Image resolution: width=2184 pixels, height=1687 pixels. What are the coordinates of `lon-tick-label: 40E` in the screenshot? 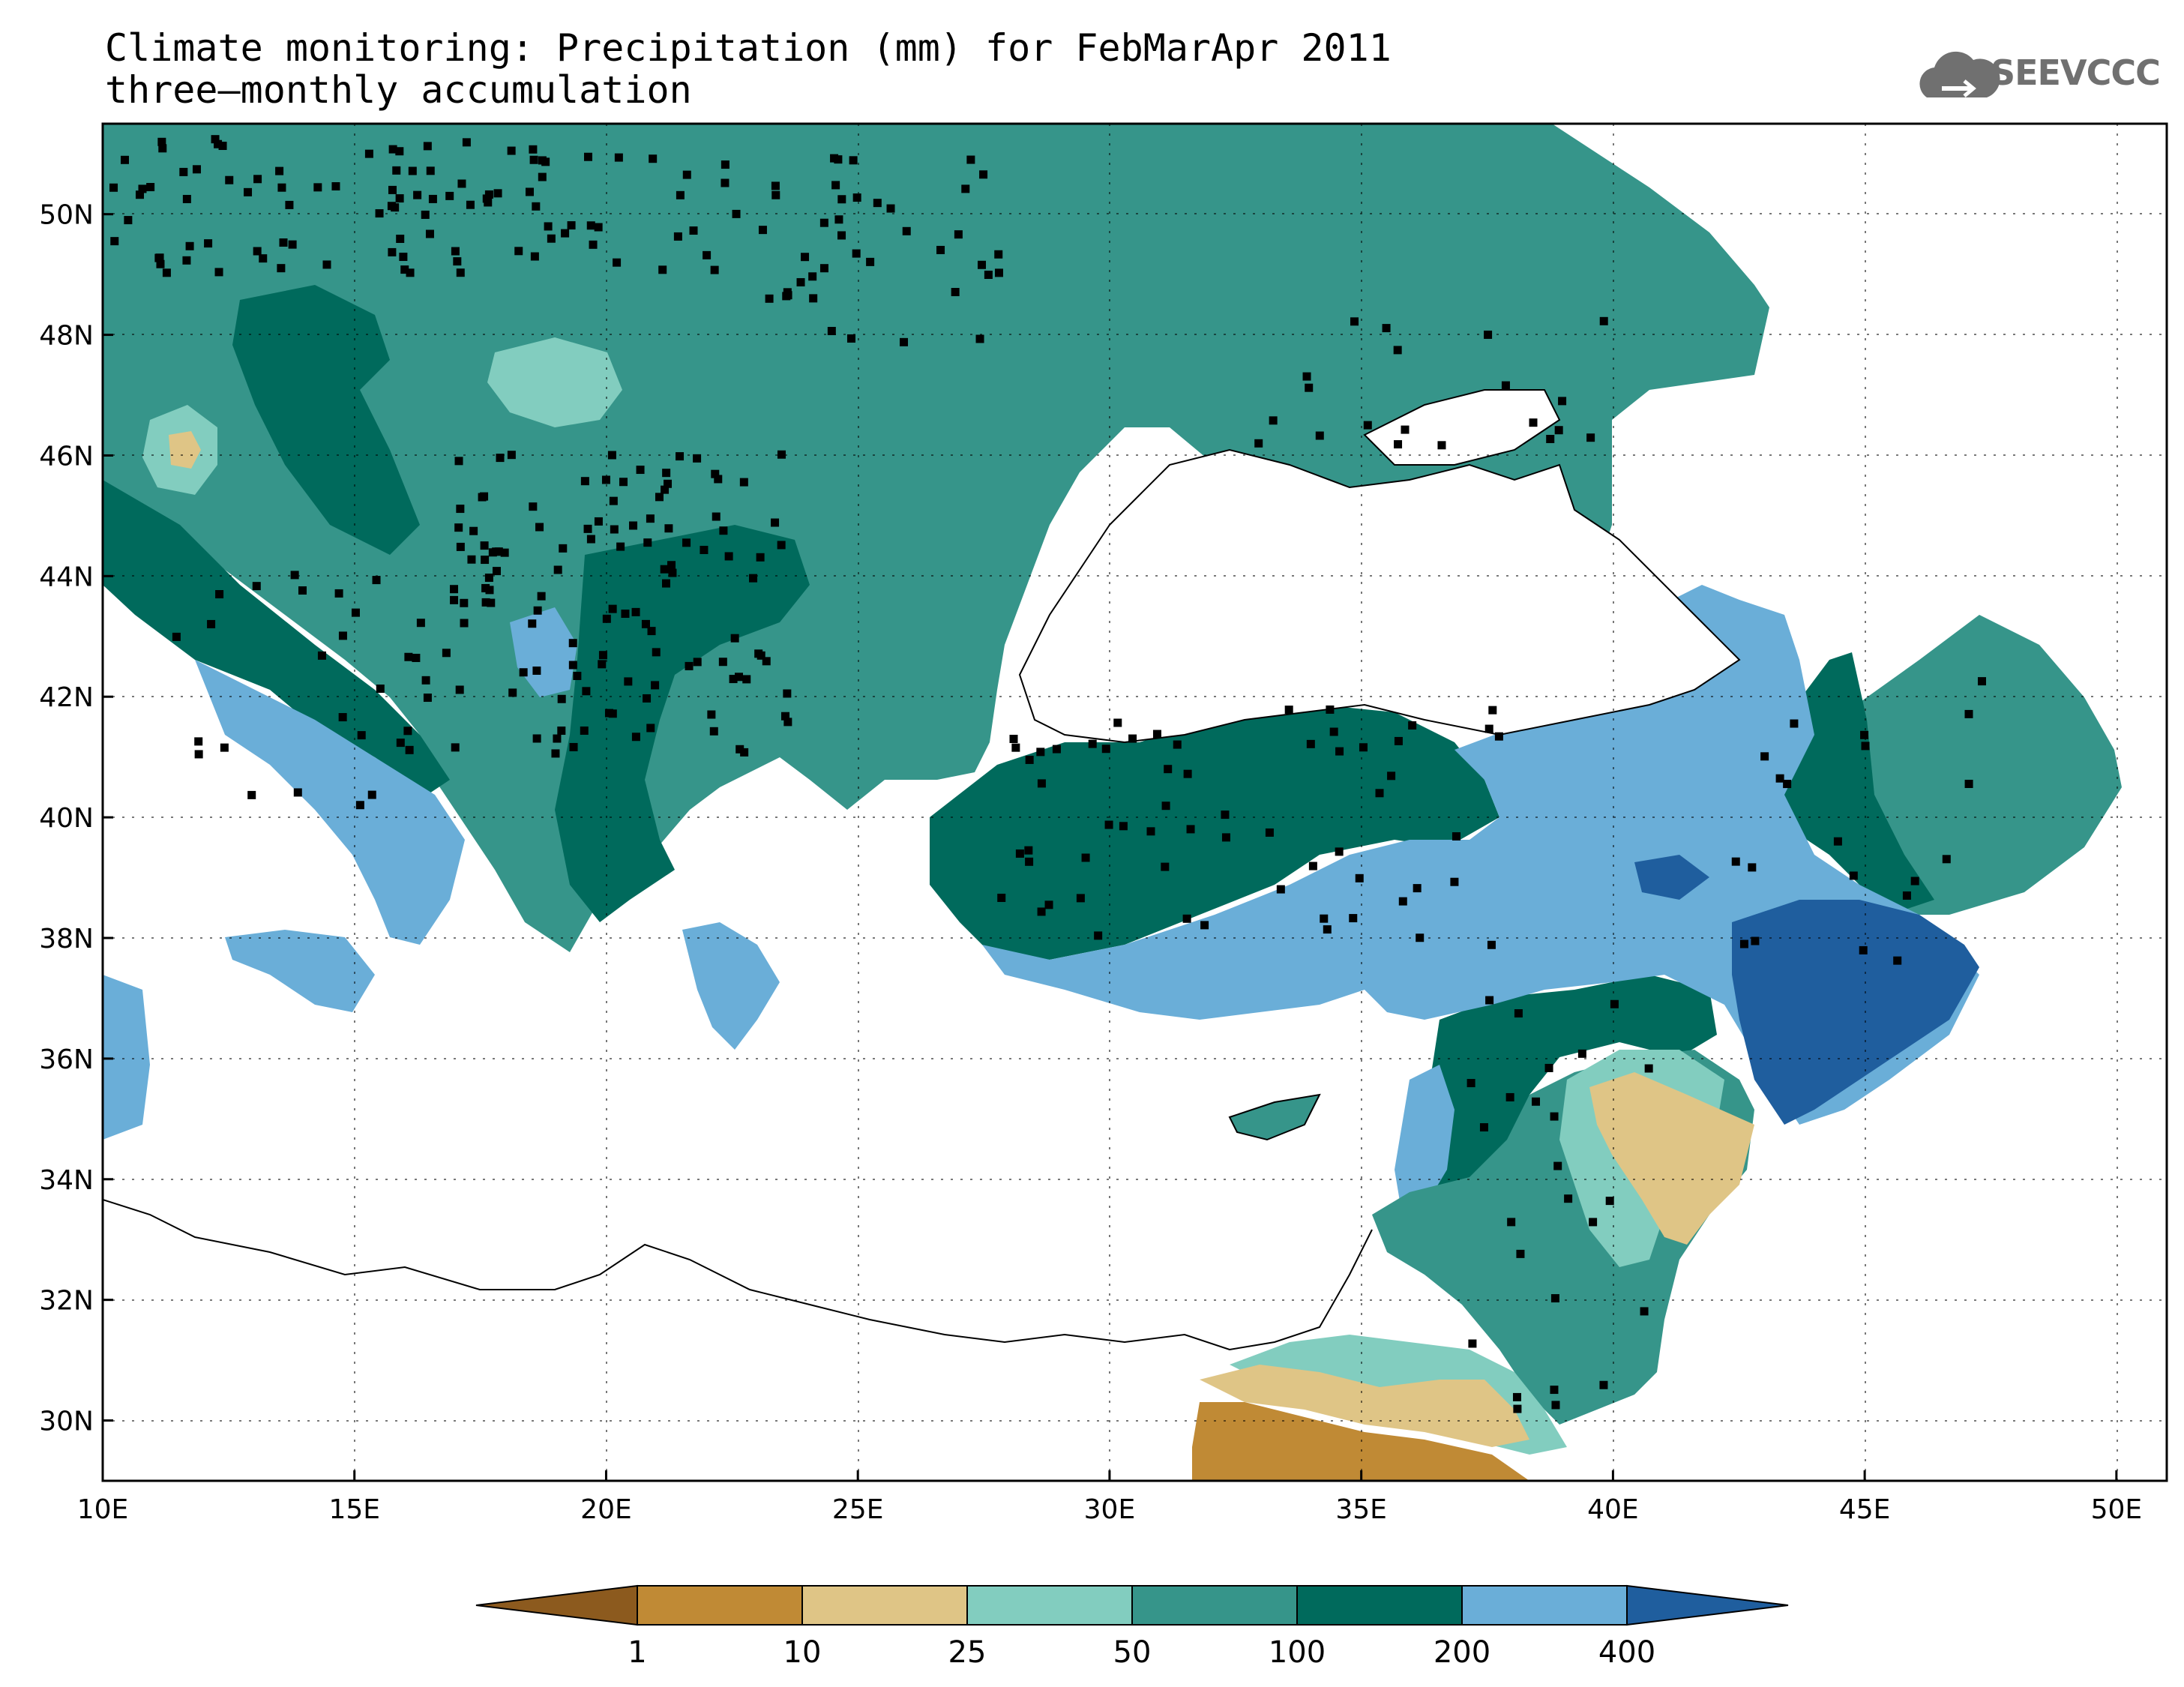 It's located at (1613, 1509).